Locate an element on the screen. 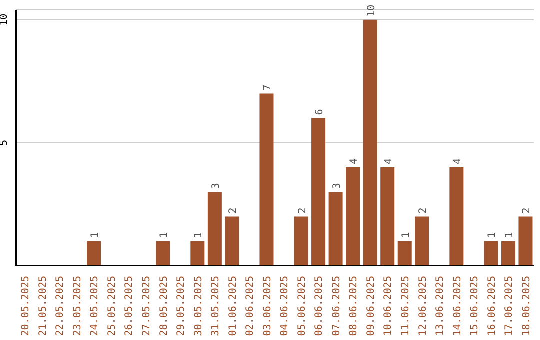  x-tick-label: 03.06.2025 is located at coordinates (268, 306).